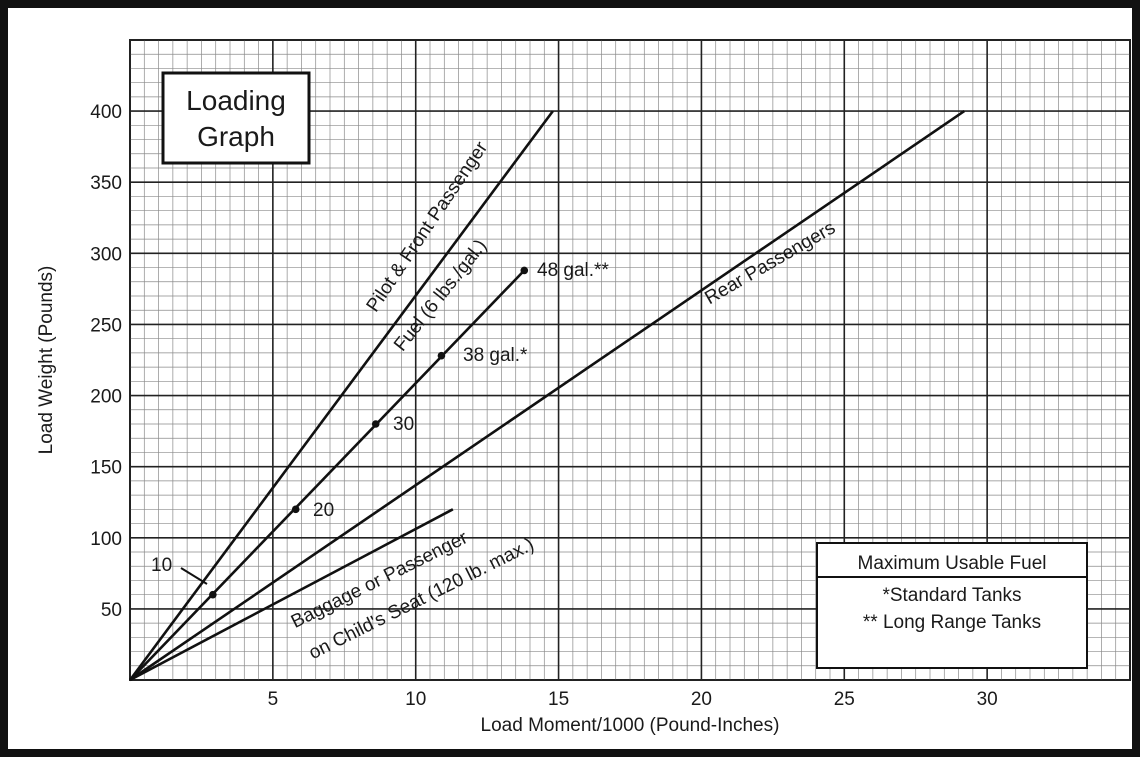  Describe the element at coordinates (987, 699) in the screenshot. I see `x-tick-label: 30` at that location.